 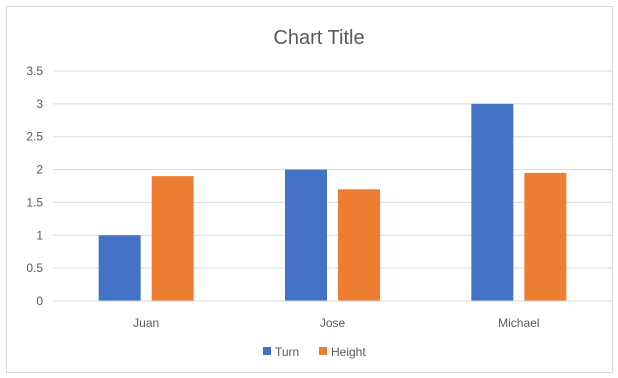 I want to click on x-tick-label: Jose, so click(x=333, y=323).